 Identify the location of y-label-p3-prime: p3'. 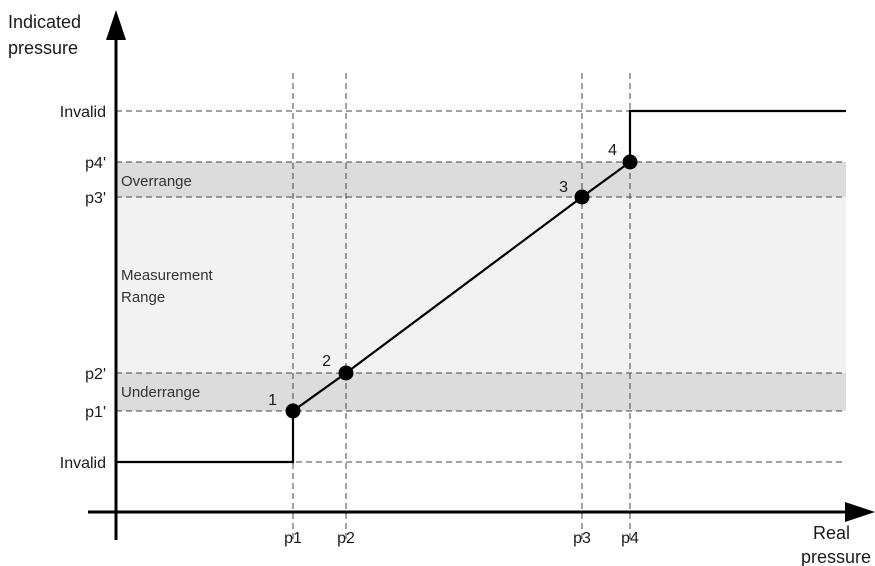
(95, 198).